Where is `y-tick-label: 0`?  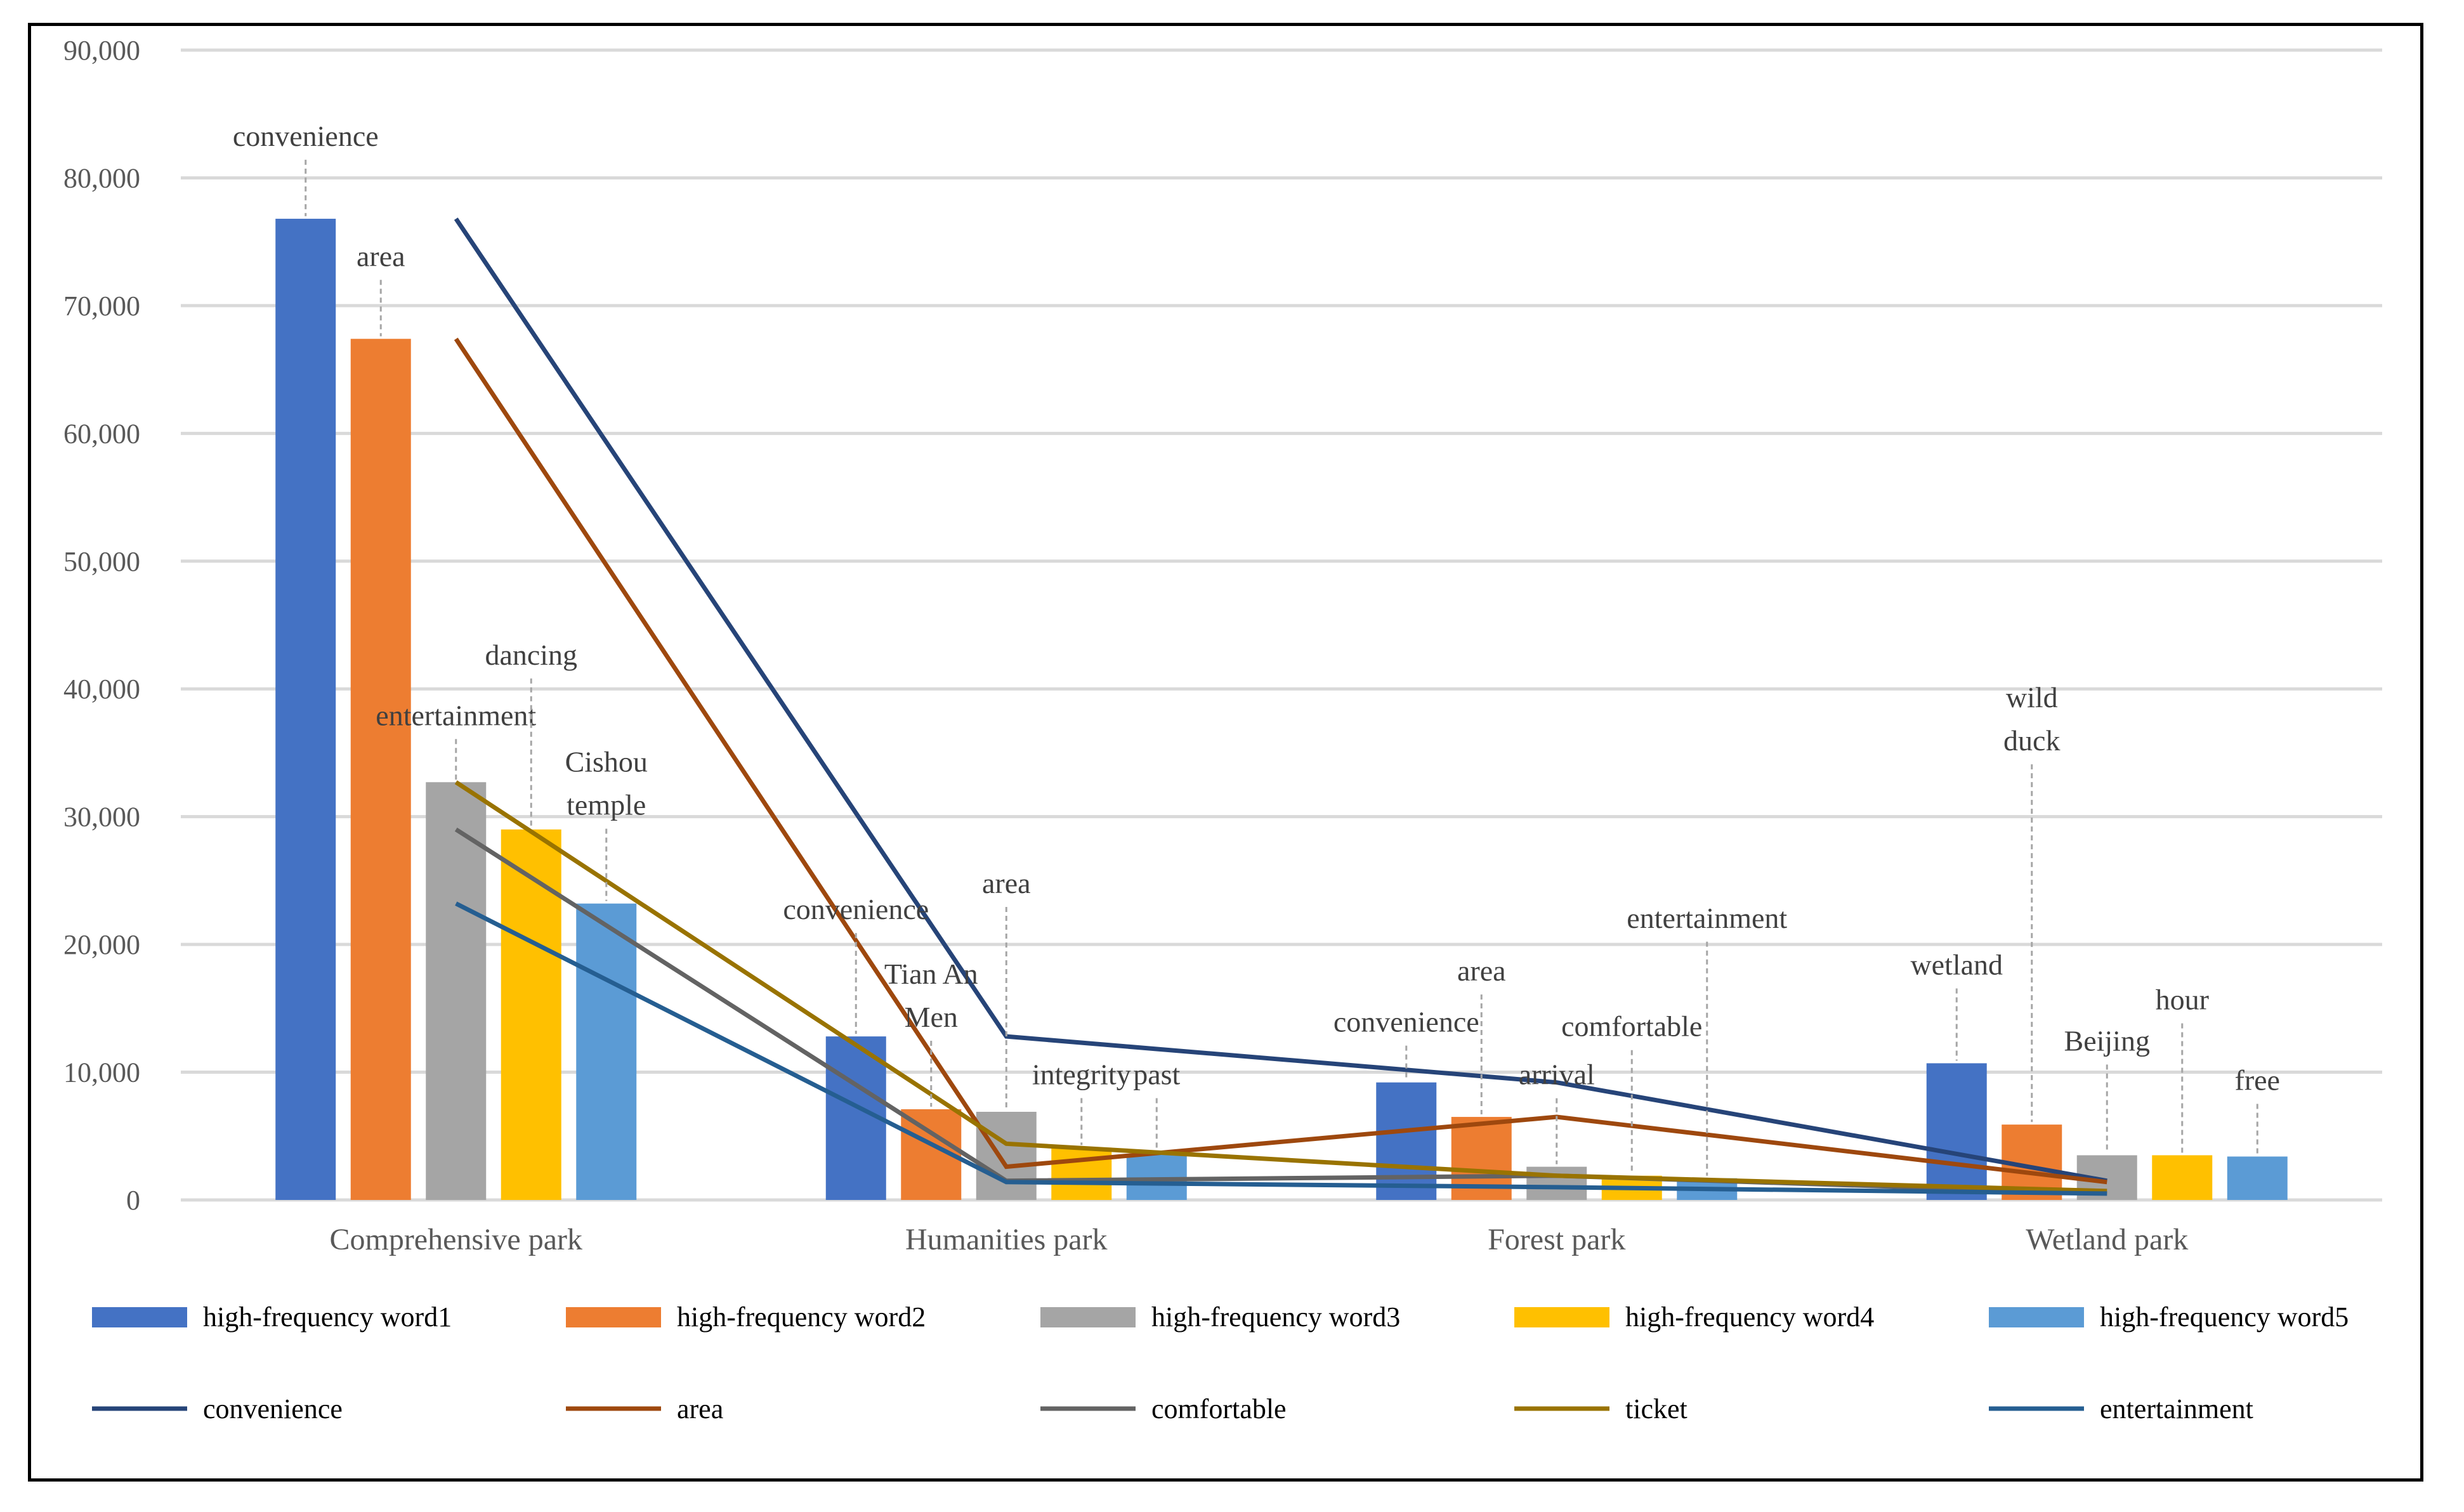 y-tick-label: 0 is located at coordinates (133, 1201).